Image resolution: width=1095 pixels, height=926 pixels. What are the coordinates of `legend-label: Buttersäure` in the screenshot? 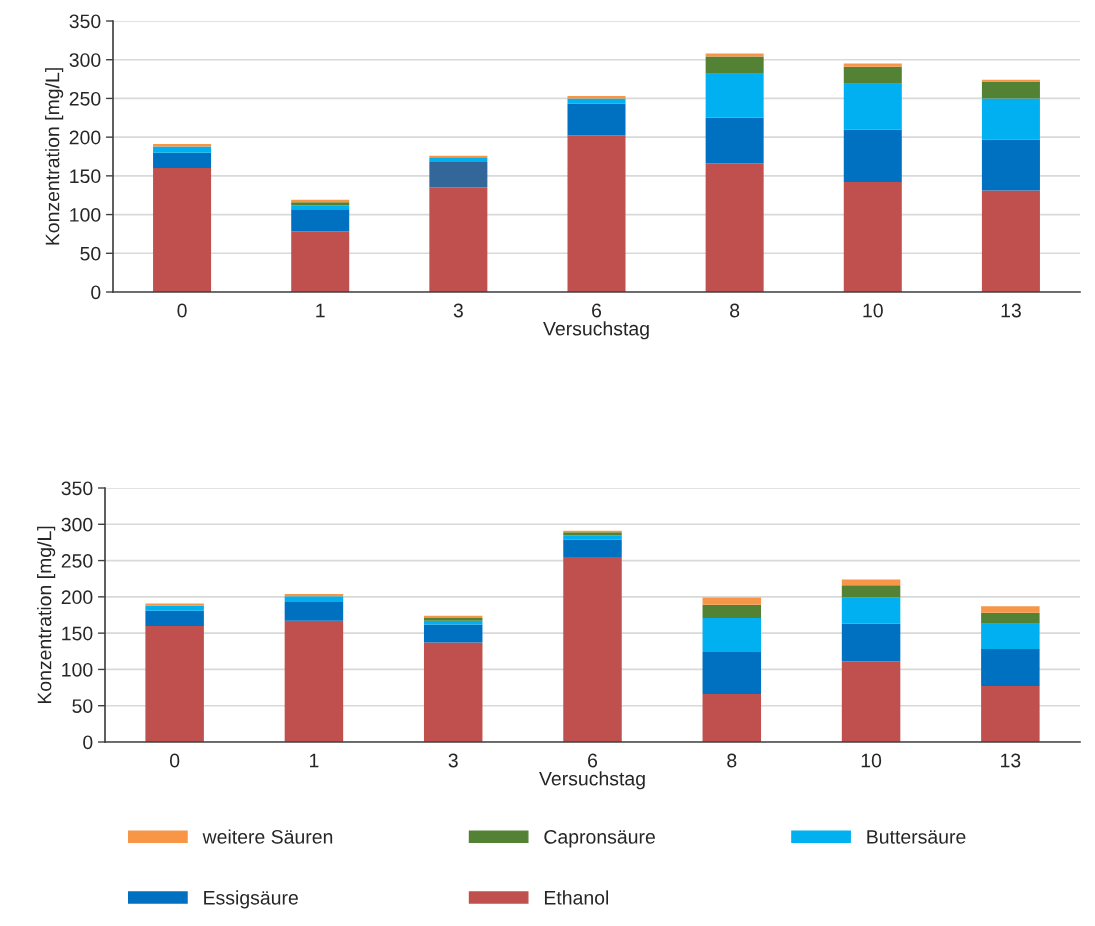 It's located at (916, 837).